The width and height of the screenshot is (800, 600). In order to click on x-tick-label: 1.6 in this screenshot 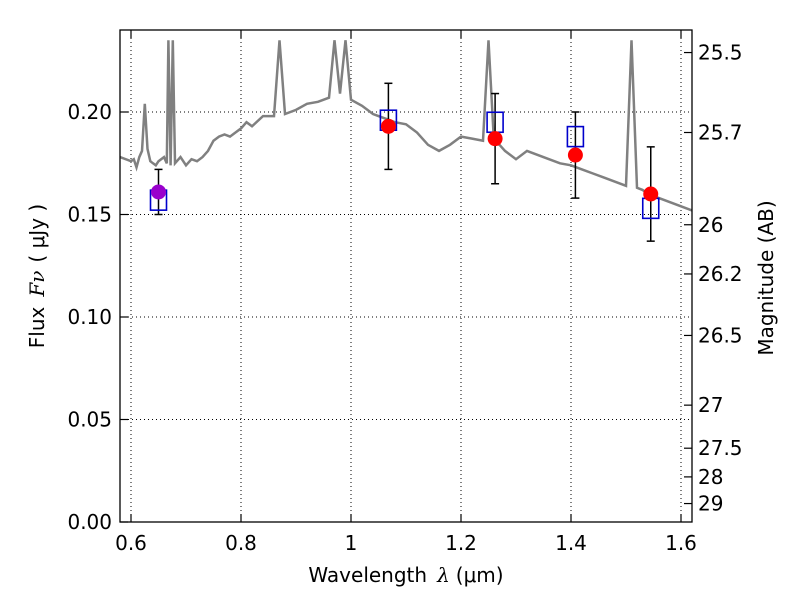, I will do `click(681, 543)`.